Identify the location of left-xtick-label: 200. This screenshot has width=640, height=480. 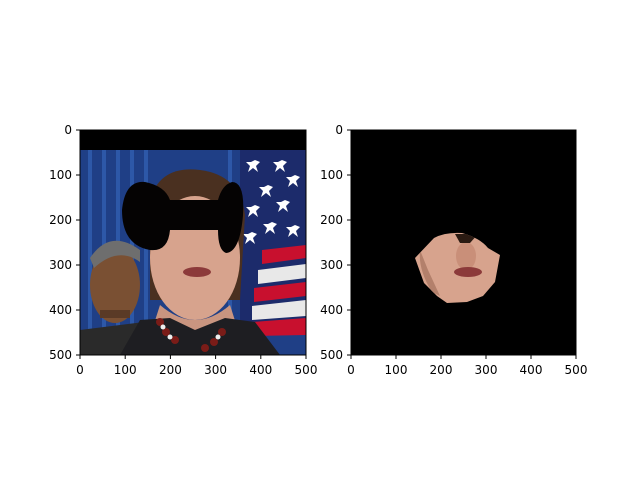
(170, 370).